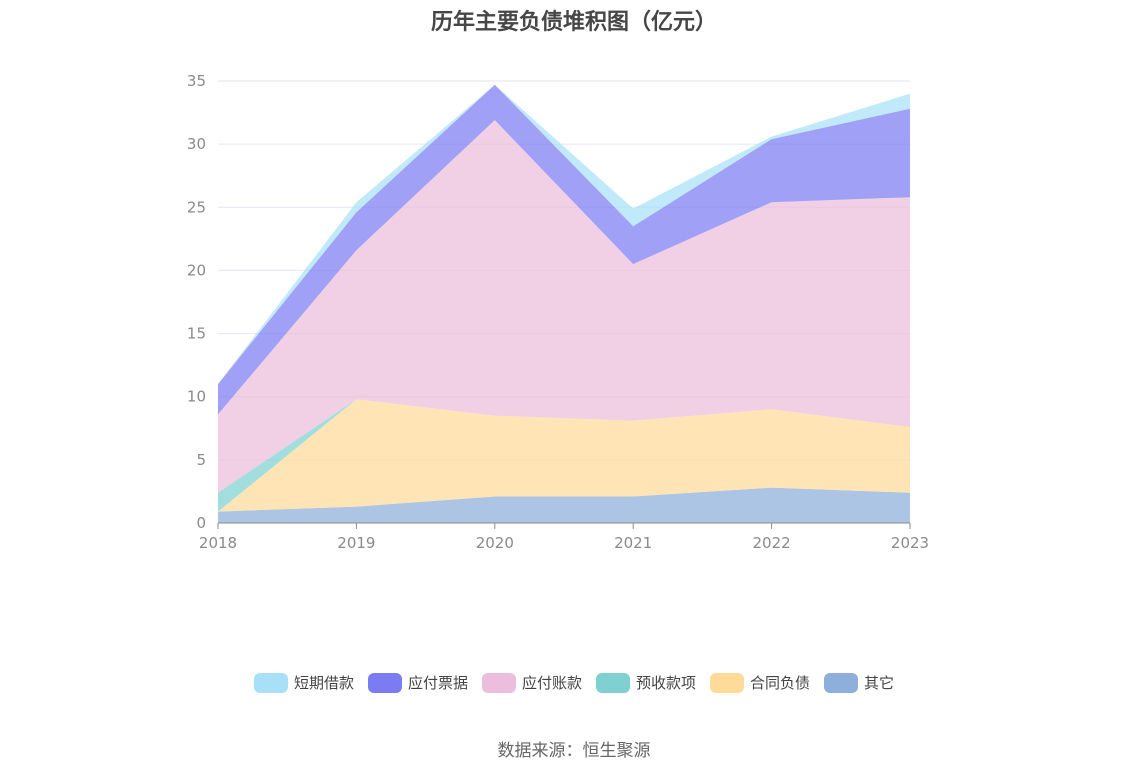 This screenshot has width=1148, height=776. I want to click on legend-label: 短期借款, so click(323, 683).